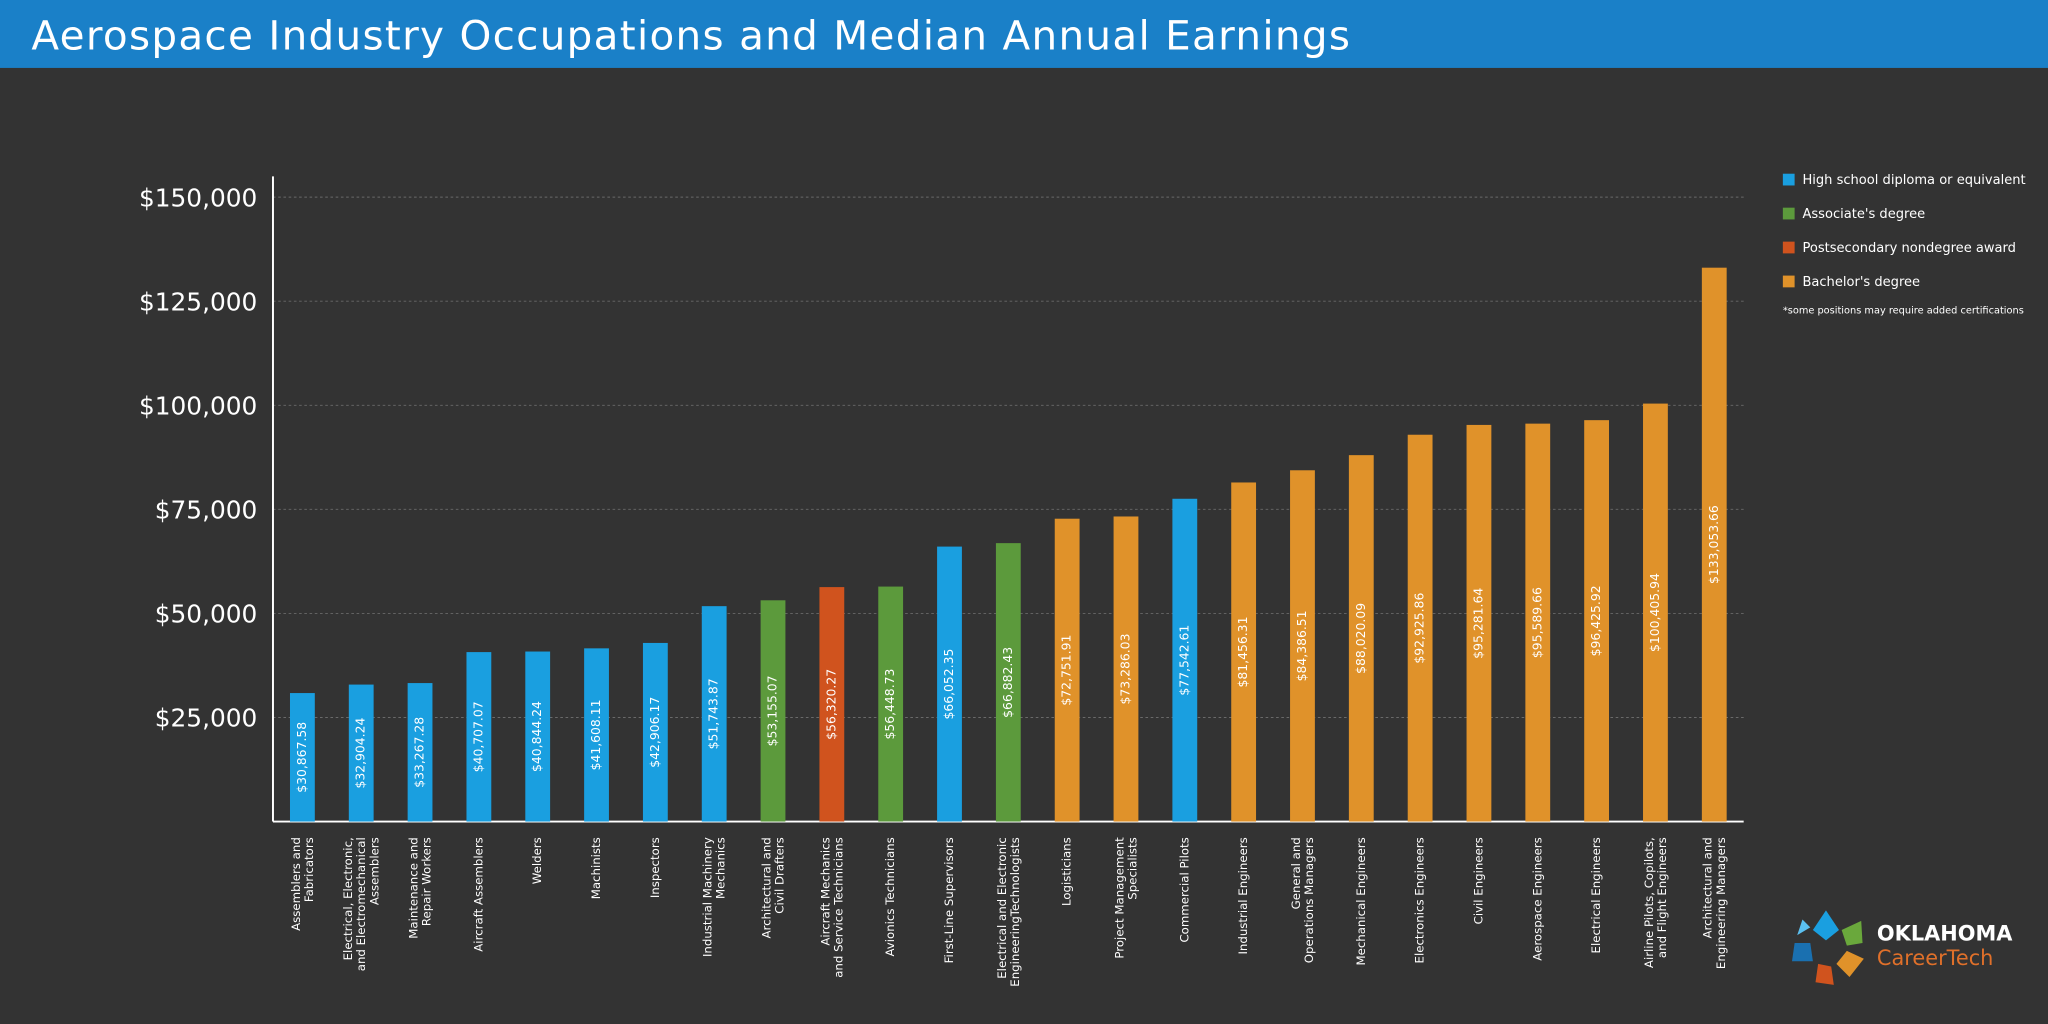  I want to click on value-label: $77,542.61, so click(1183, 660).